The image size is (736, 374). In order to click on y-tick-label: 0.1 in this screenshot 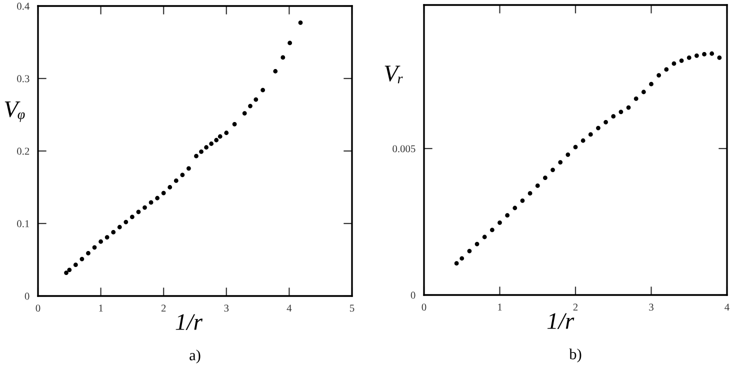, I will do `click(23, 224)`.